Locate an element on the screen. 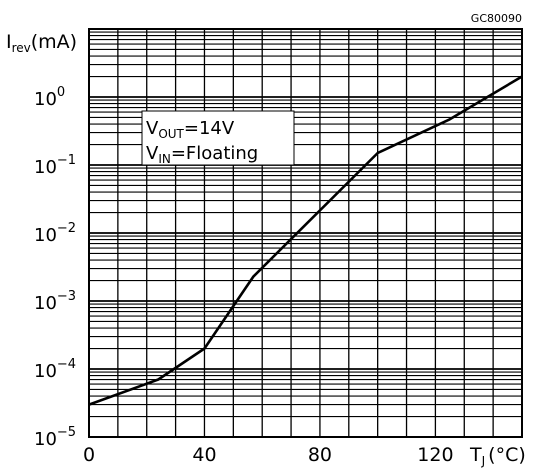  annotation-line-2: VIN=Floating is located at coordinates (202, 154).